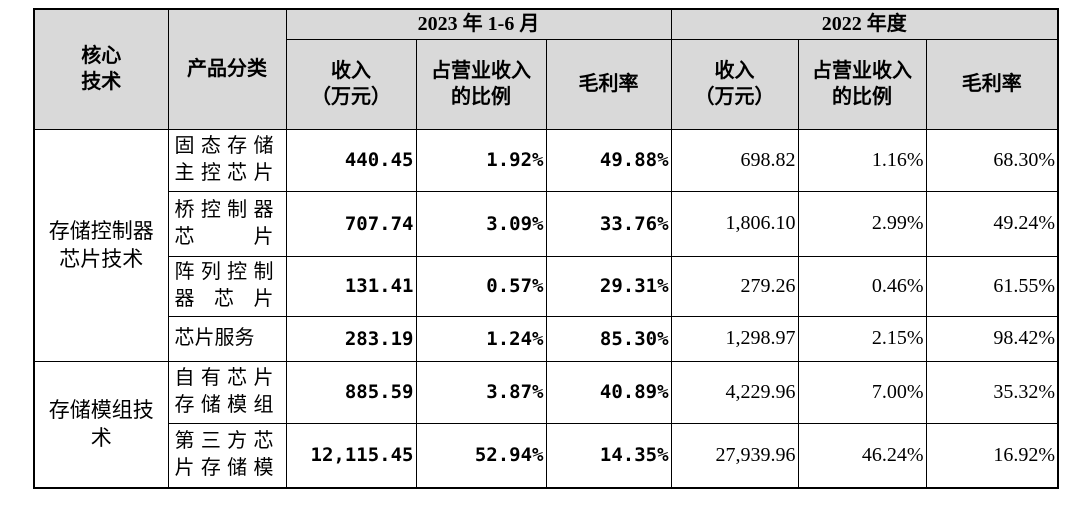 This screenshot has height=505, width=1080. What do you see at coordinates (862, 286) in the screenshot?
I see `value-cell: 0.46%` at bounding box center [862, 286].